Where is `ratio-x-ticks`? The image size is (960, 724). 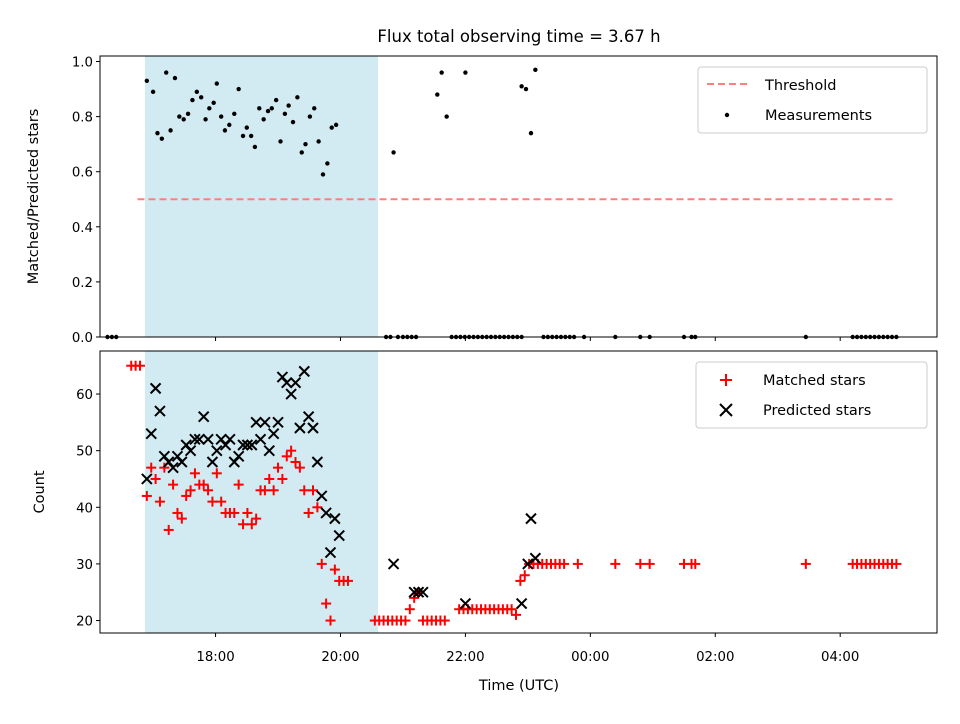 ratio-x-ticks is located at coordinates (528, 339).